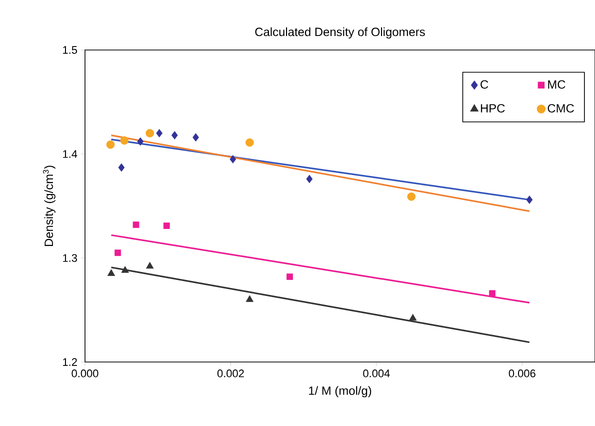 This screenshot has width=595, height=426. Describe the element at coordinates (70, 50) in the screenshot. I see `y-tick-label: 1.5` at that location.